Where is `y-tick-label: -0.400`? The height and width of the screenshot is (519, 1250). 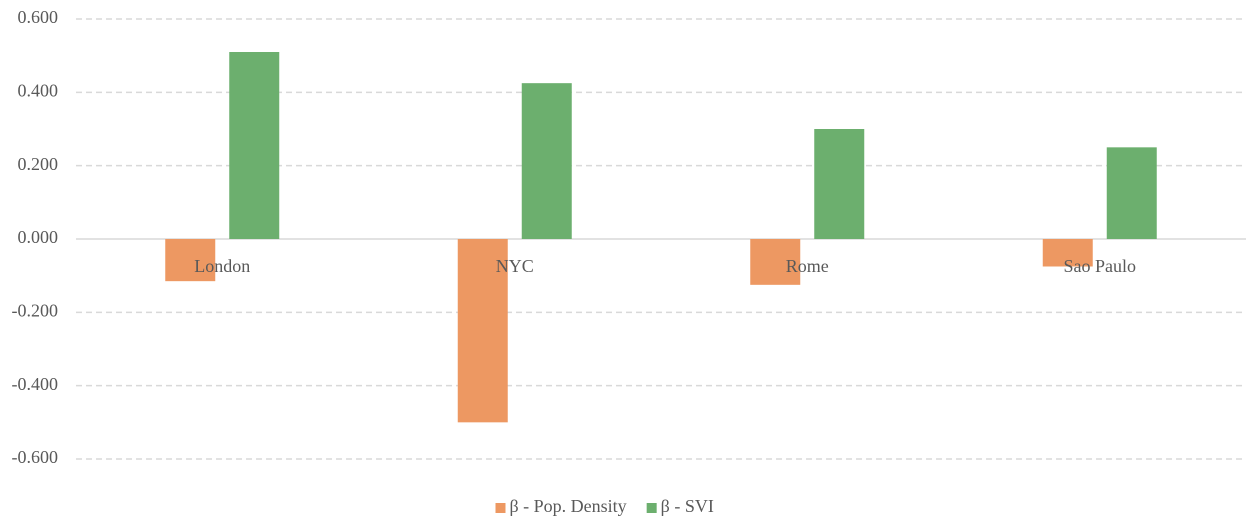
y-tick-label: -0.400 is located at coordinates (35, 384).